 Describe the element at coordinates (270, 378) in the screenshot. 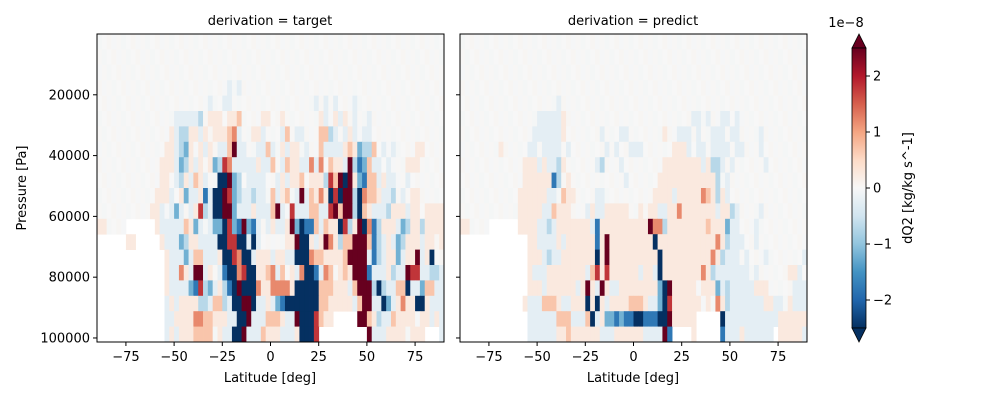

I see `x-axis-label: Latitude [deg]` at that location.